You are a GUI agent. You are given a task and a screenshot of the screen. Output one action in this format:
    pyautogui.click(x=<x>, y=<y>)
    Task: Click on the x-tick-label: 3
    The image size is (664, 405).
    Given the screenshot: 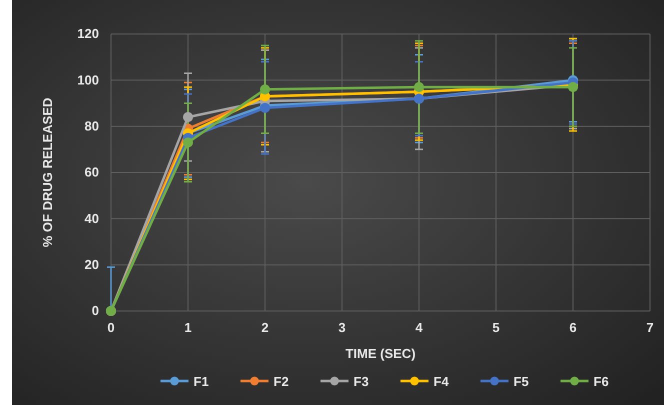 What is the action you would take?
    pyautogui.click(x=342, y=328)
    